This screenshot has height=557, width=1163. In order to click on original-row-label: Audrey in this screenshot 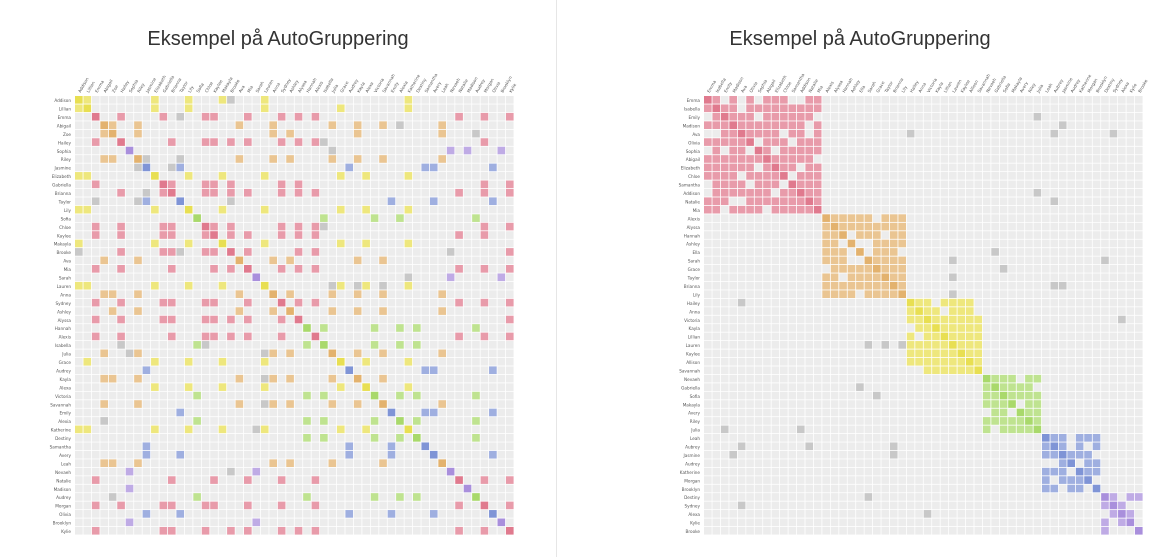, I will do `click(63, 497)`.